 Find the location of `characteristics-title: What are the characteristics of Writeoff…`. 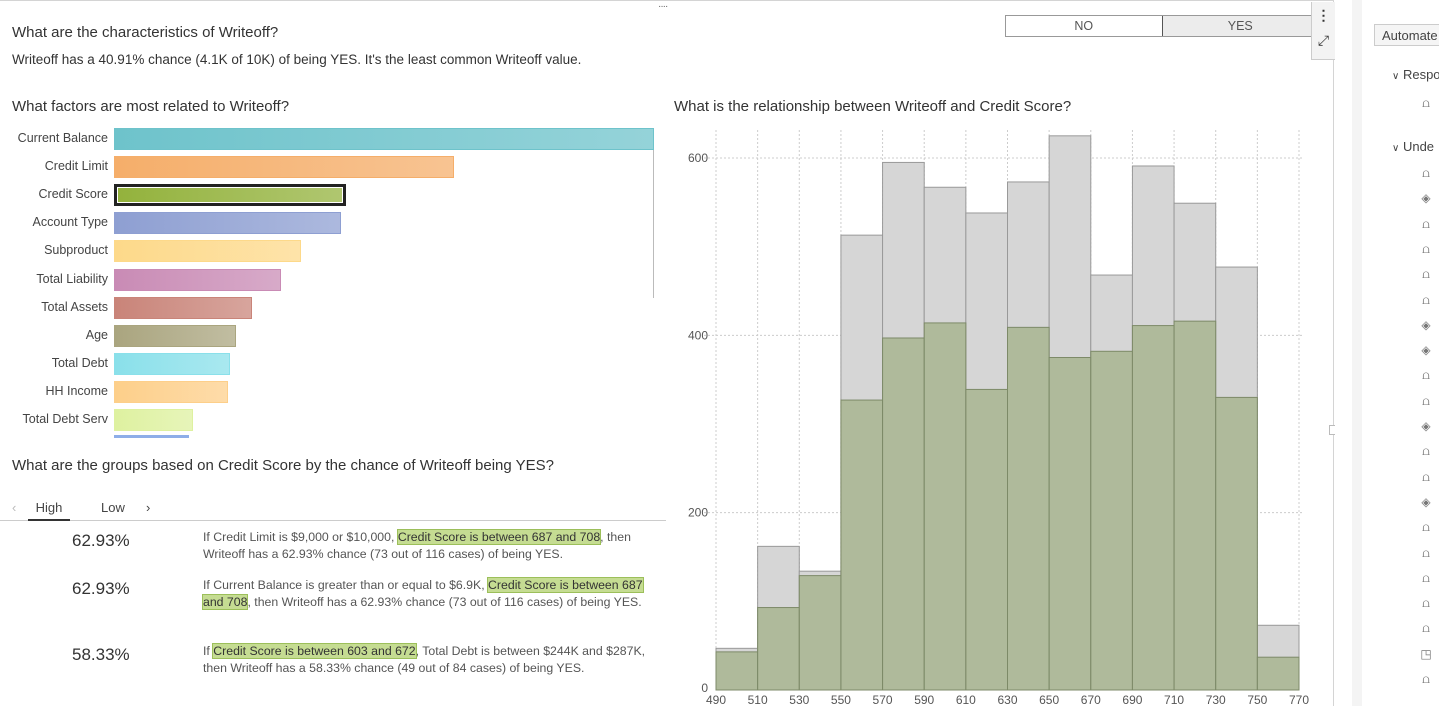

characteristics-title: What are the characteristics of Writeoff… is located at coordinates (145, 32).